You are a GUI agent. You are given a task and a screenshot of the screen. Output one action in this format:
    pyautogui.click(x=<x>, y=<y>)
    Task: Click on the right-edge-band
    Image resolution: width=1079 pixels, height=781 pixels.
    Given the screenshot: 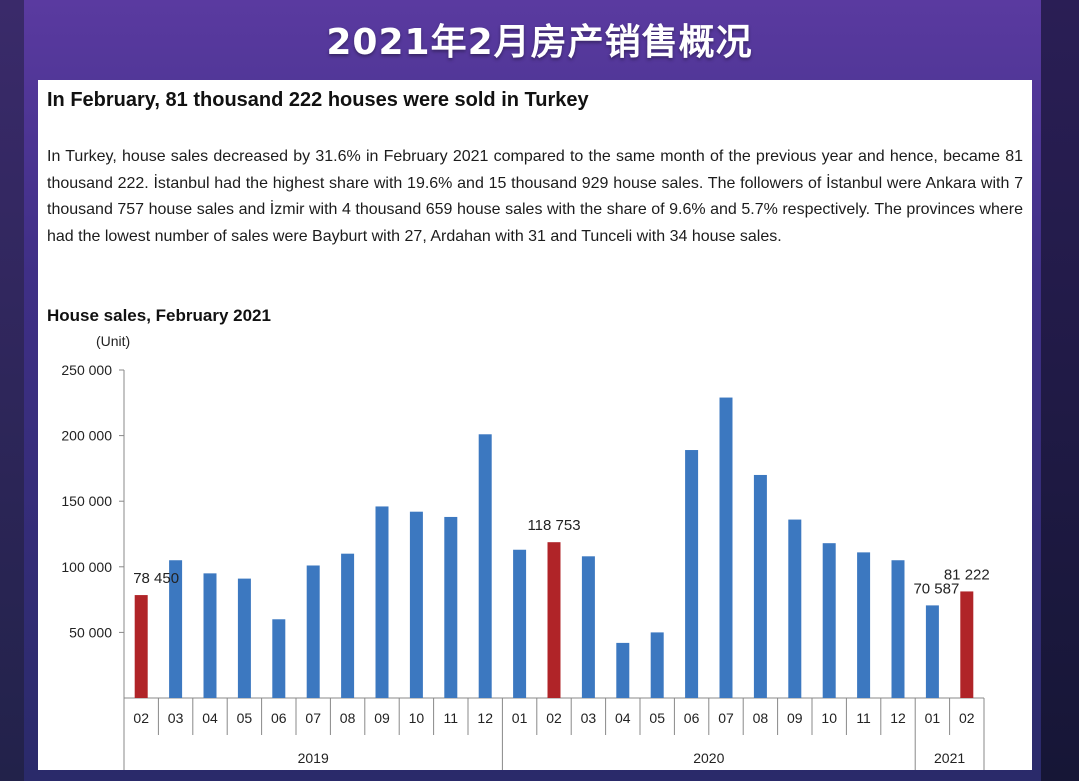 What is the action you would take?
    pyautogui.click(x=1060, y=390)
    